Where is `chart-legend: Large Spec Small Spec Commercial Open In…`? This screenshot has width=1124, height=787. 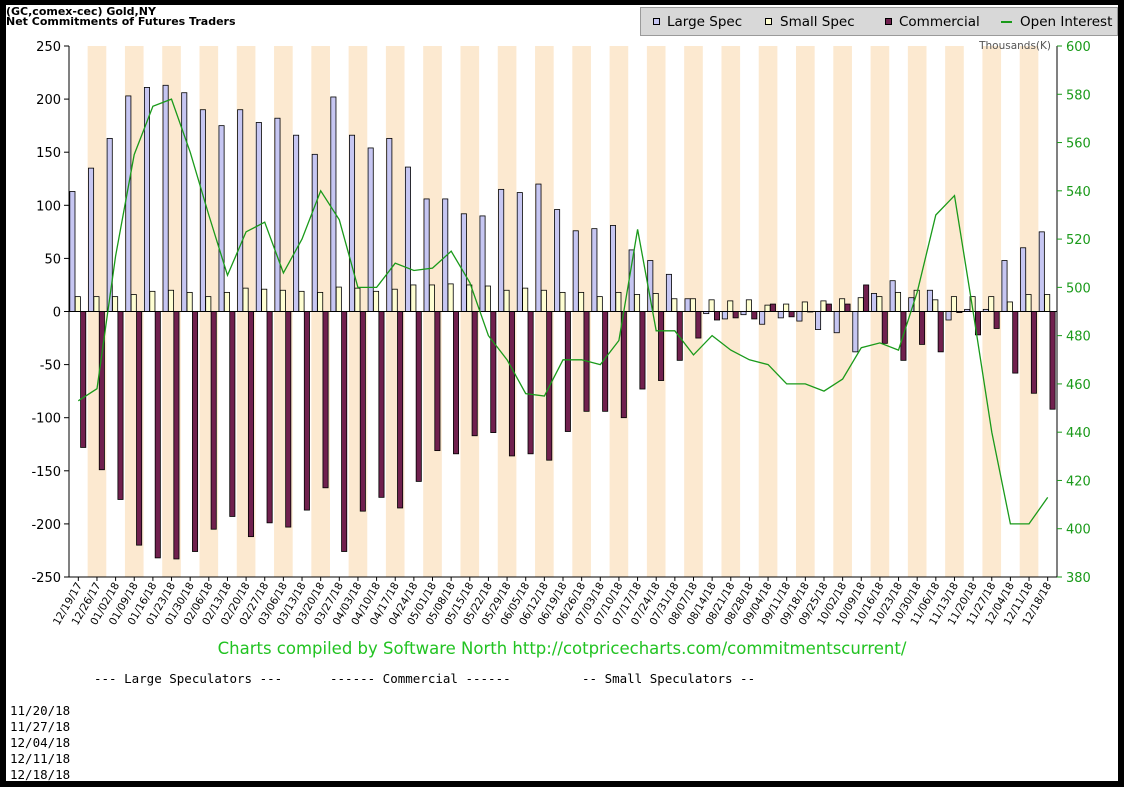 chart-legend: Large Spec Small Spec Commercial Open In… is located at coordinates (879, 21).